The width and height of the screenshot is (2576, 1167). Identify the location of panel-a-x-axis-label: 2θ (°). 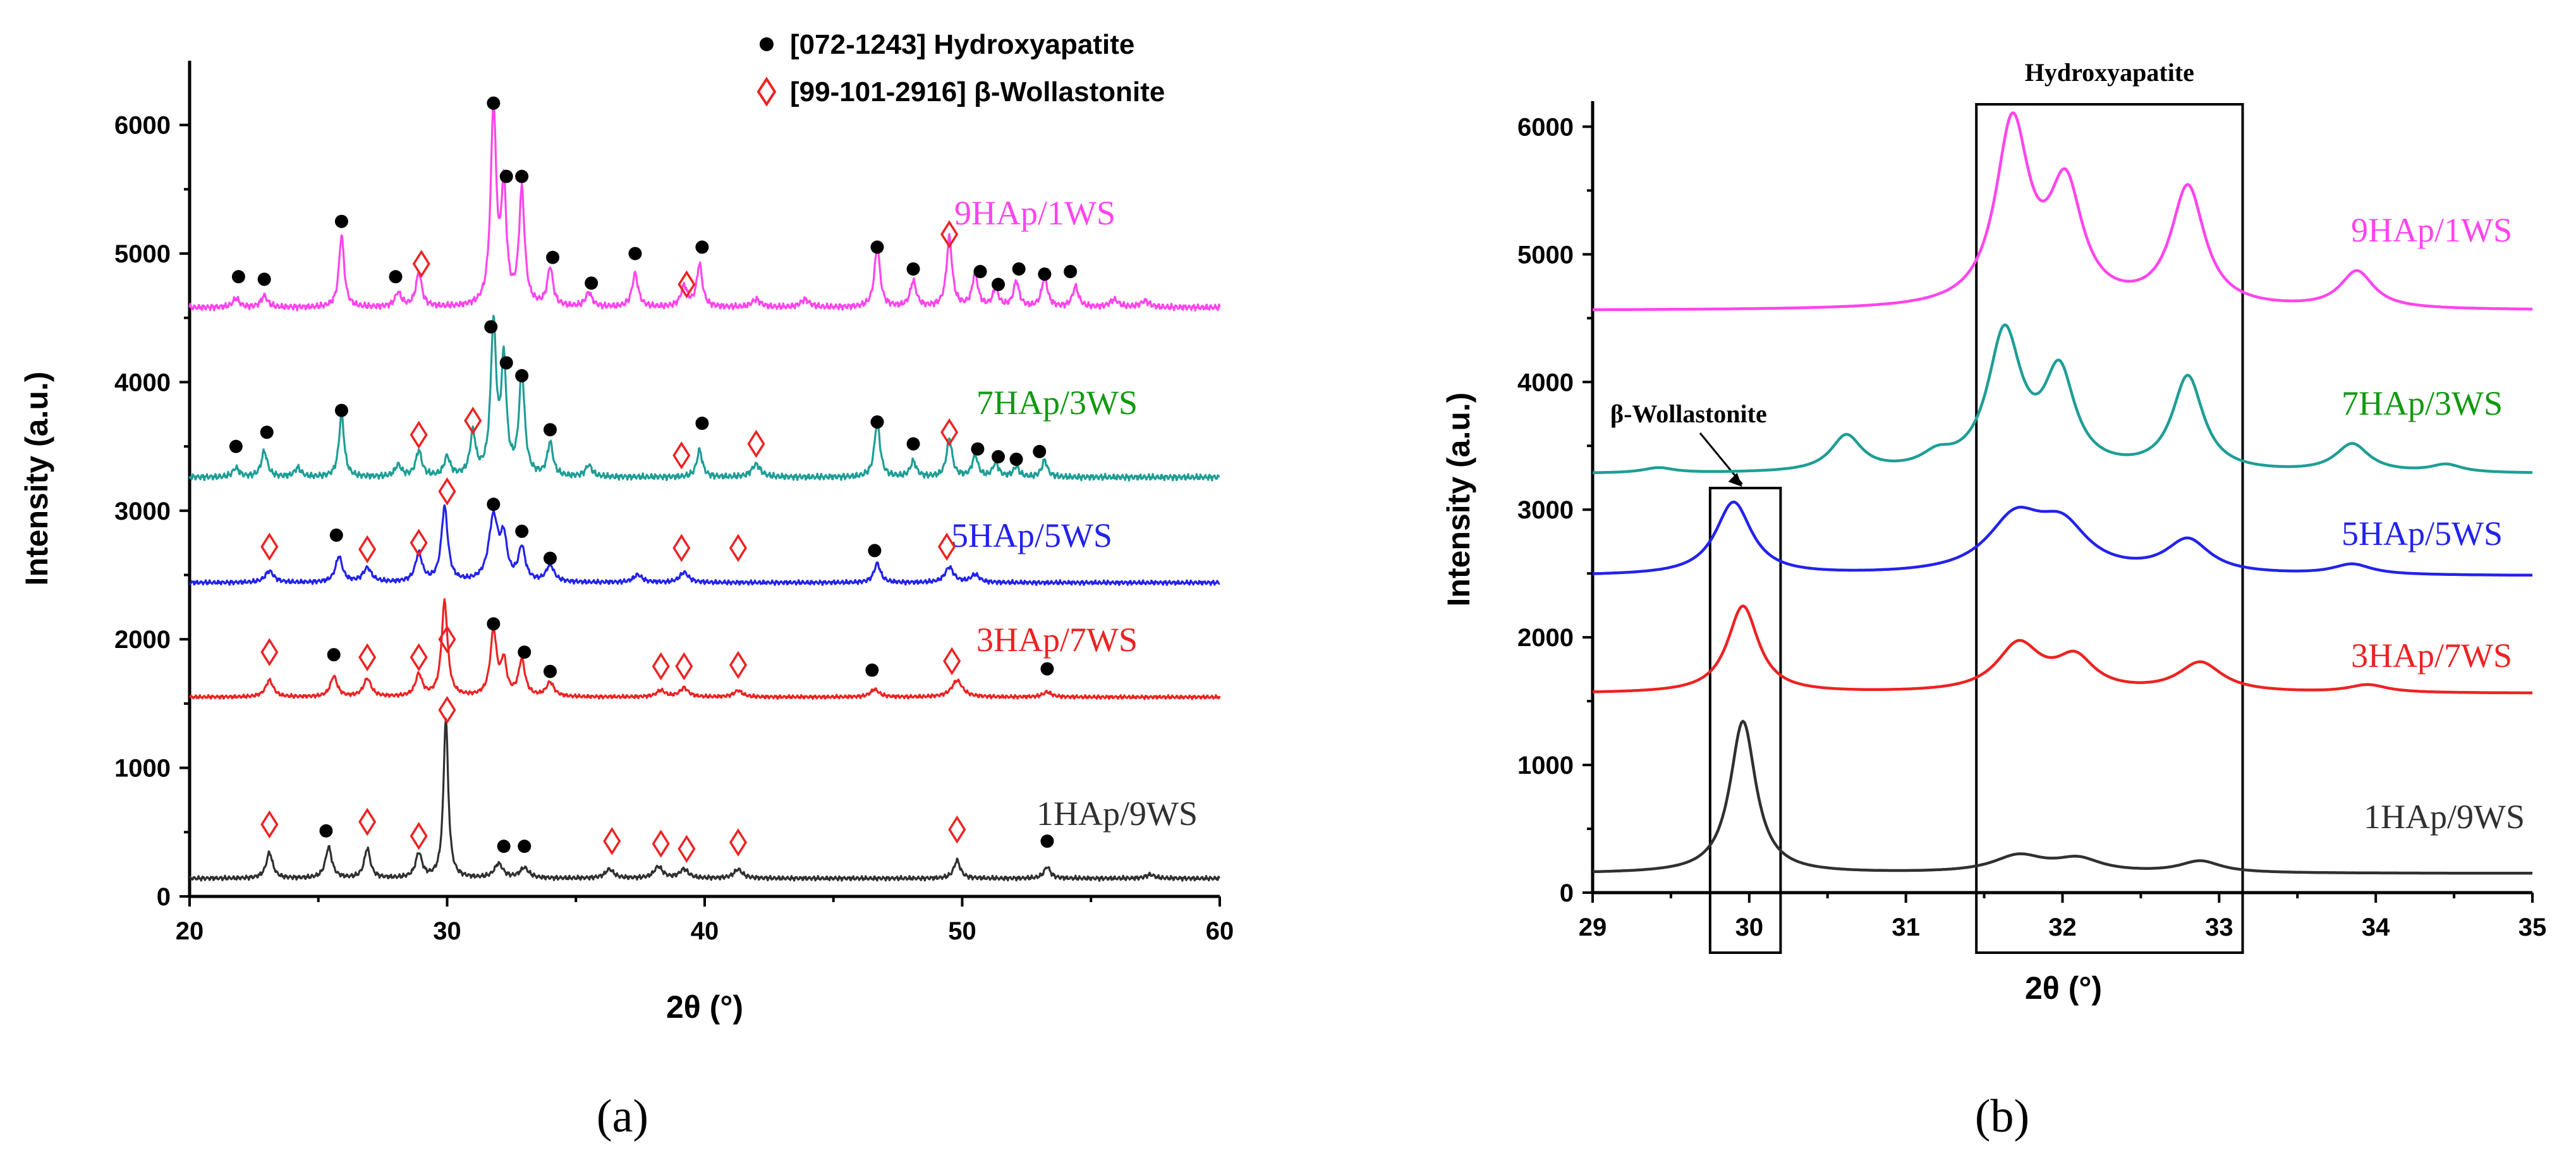
(704, 1007).